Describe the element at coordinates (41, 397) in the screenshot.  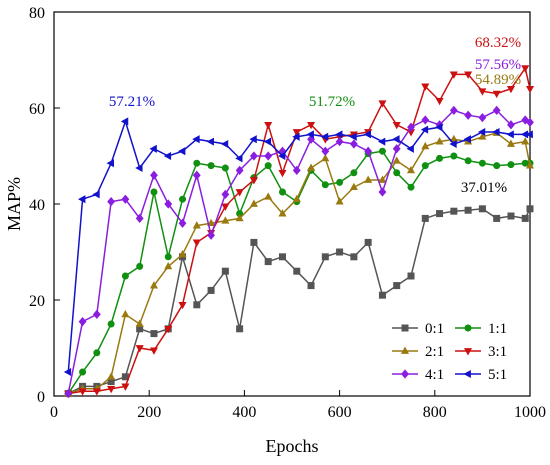
I see `y-tick-label: 0` at that location.